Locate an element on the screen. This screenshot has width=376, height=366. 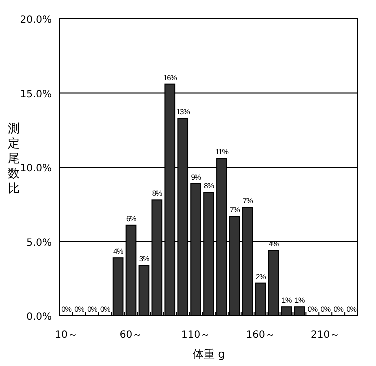
x-tick-label: 60～ is located at coordinates (131, 335).